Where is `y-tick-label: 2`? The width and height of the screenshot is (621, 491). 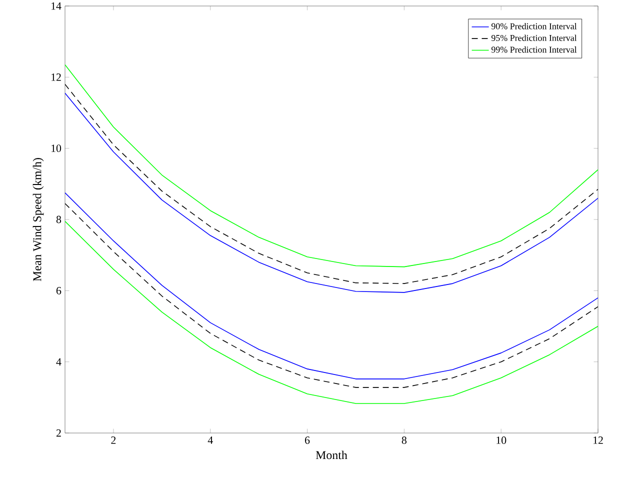 y-tick-label: 2 is located at coordinates (58, 433).